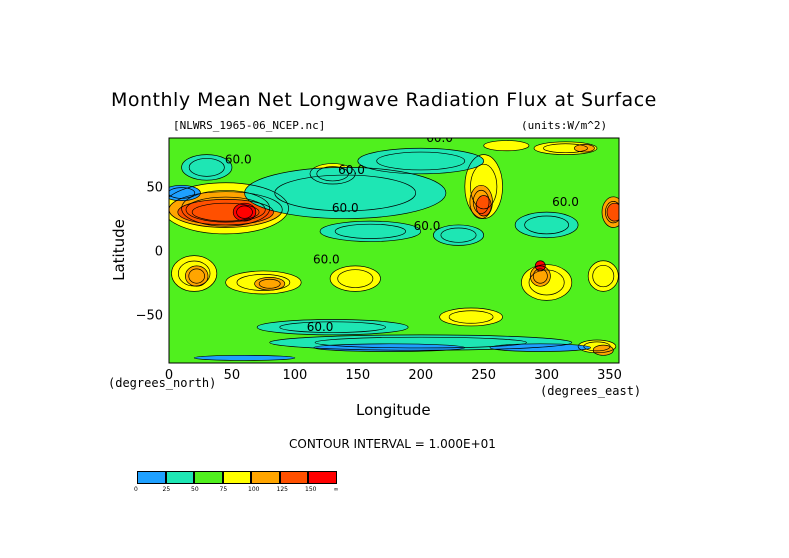 The height and width of the screenshot is (558, 789). Describe the element at coordinates (154, 188) in the screenshot. I see `y-tick-label: 50` at that location.